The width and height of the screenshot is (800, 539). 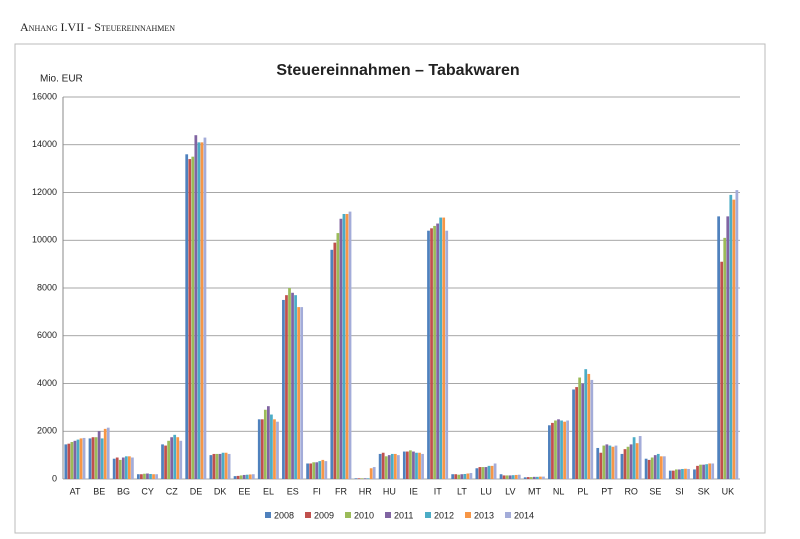 What do you see at coordinates (44, 144) in the screenshot?
I see `y-tick-label: 14000` at bounding box center [44, 144].